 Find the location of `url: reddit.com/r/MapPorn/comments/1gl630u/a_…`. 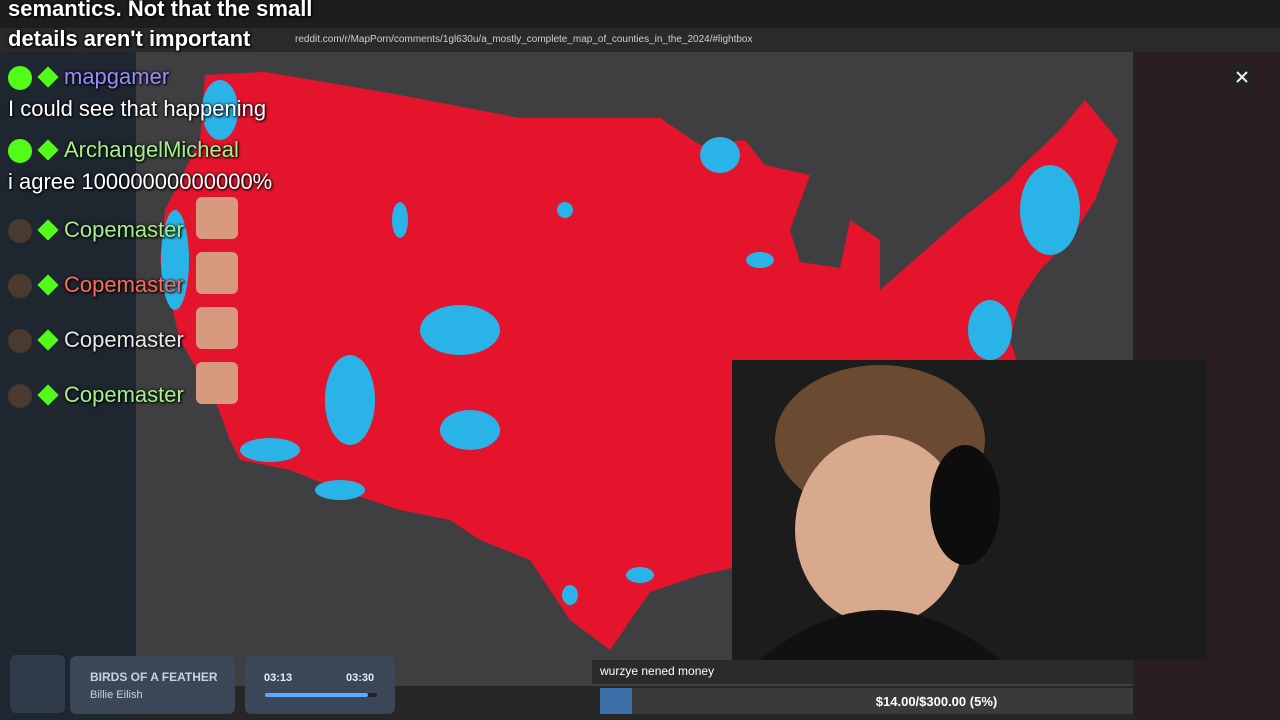

url: reddit.com/r/MapPorn/comments/1gl630u/a_… is located at coordinates (524, 39).